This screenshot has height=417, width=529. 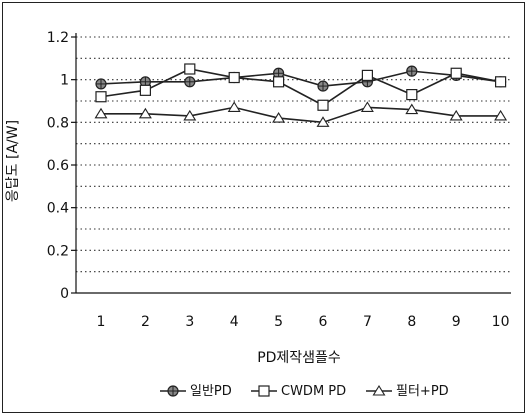 What do you see at coordinates (211, 391) in the screenshot?
I see `legend-label: 일반PD` at bounding box center [211, 391].